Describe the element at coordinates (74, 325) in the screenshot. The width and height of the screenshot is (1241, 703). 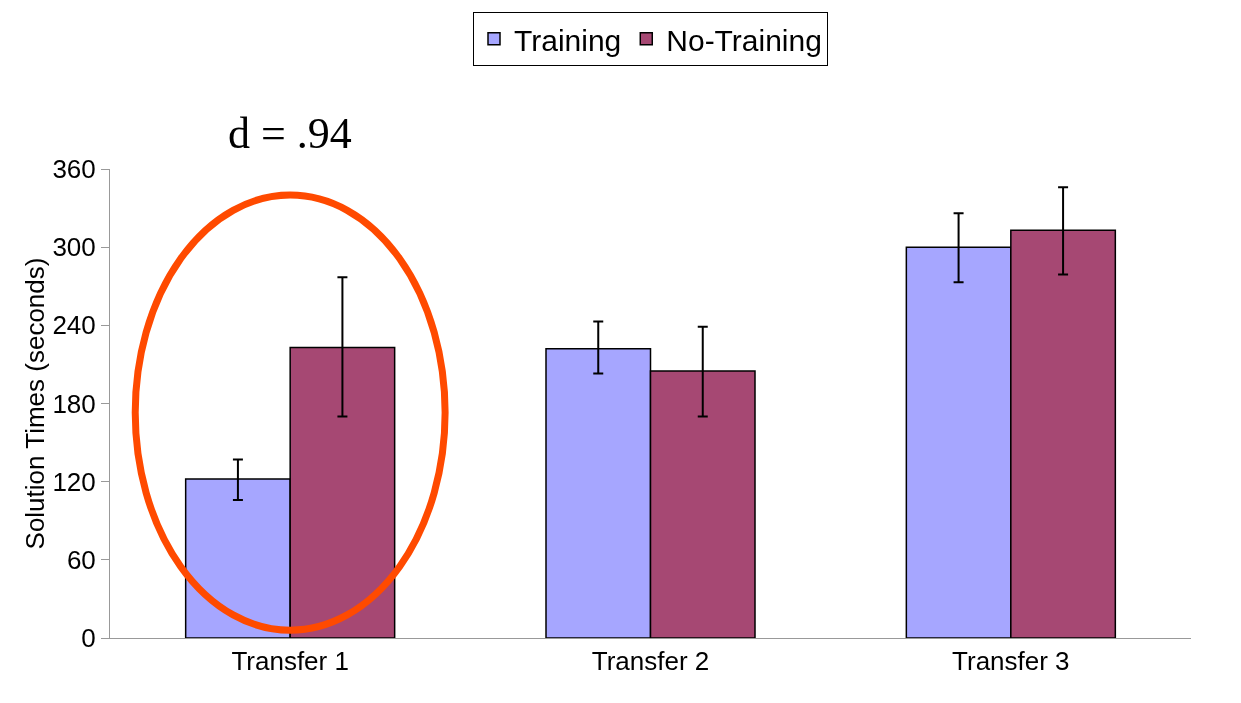
I see `y-tick-label: 240` at that location.